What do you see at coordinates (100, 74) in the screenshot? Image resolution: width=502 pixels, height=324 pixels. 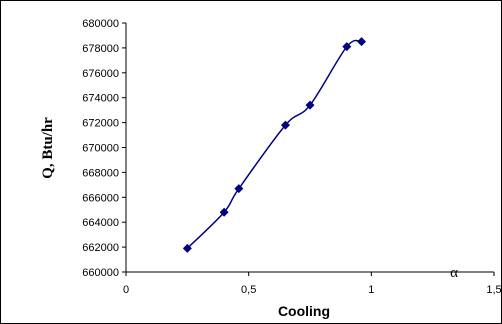 I see `y-tick-label: 676000` at bounding box center [100, 74].